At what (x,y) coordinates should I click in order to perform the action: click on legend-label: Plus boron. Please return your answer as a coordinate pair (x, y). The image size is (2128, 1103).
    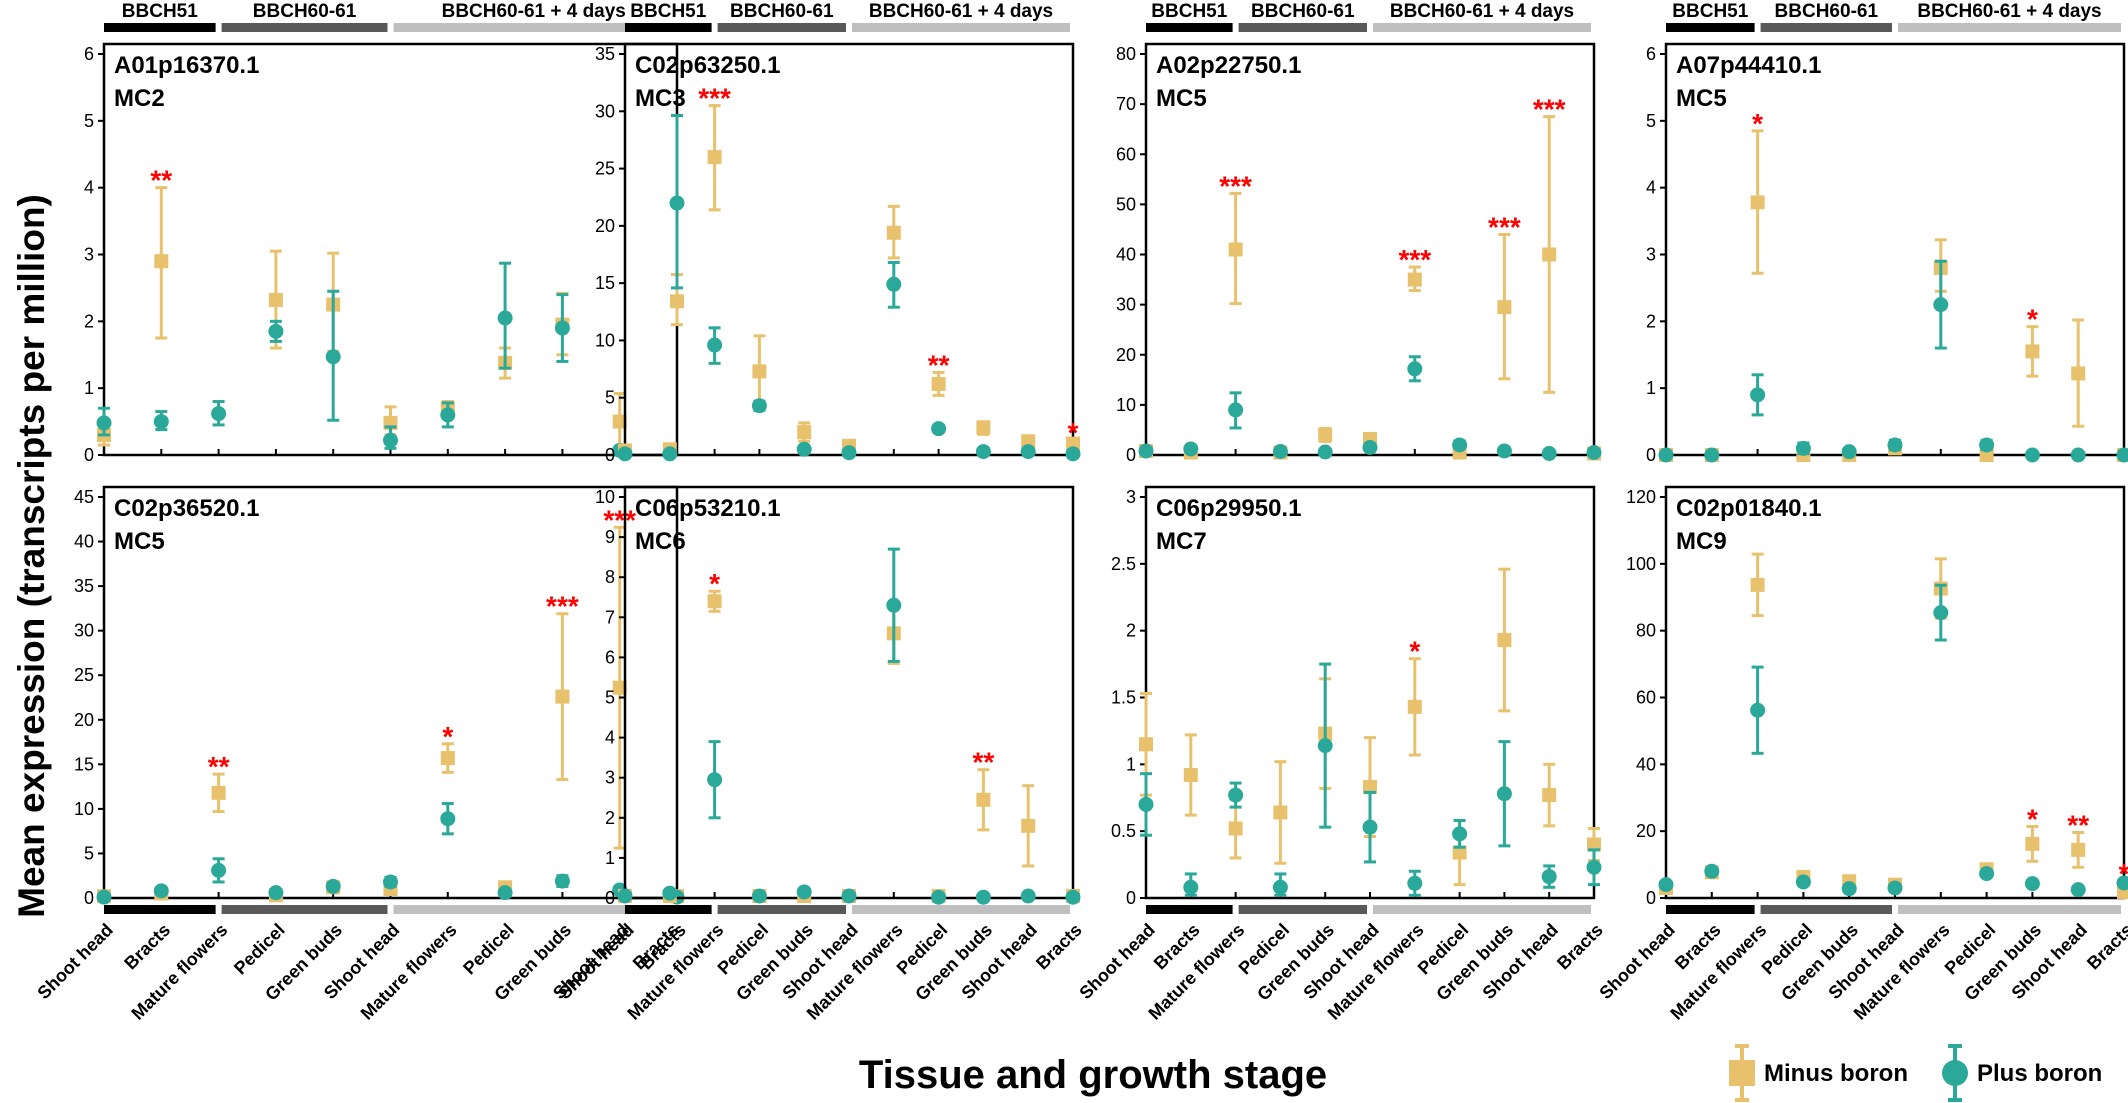
    Looking at the image, I should click on (2039, 1073).